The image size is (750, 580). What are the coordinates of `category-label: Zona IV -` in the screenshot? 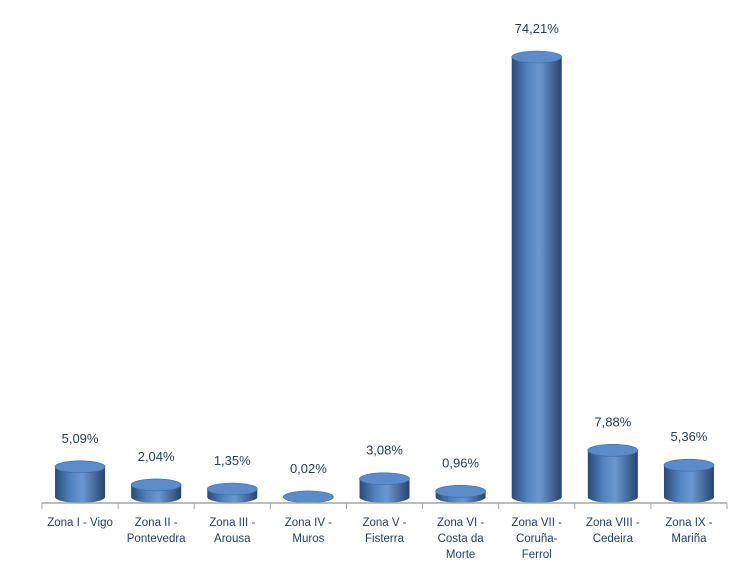 It's located at (308, 523).